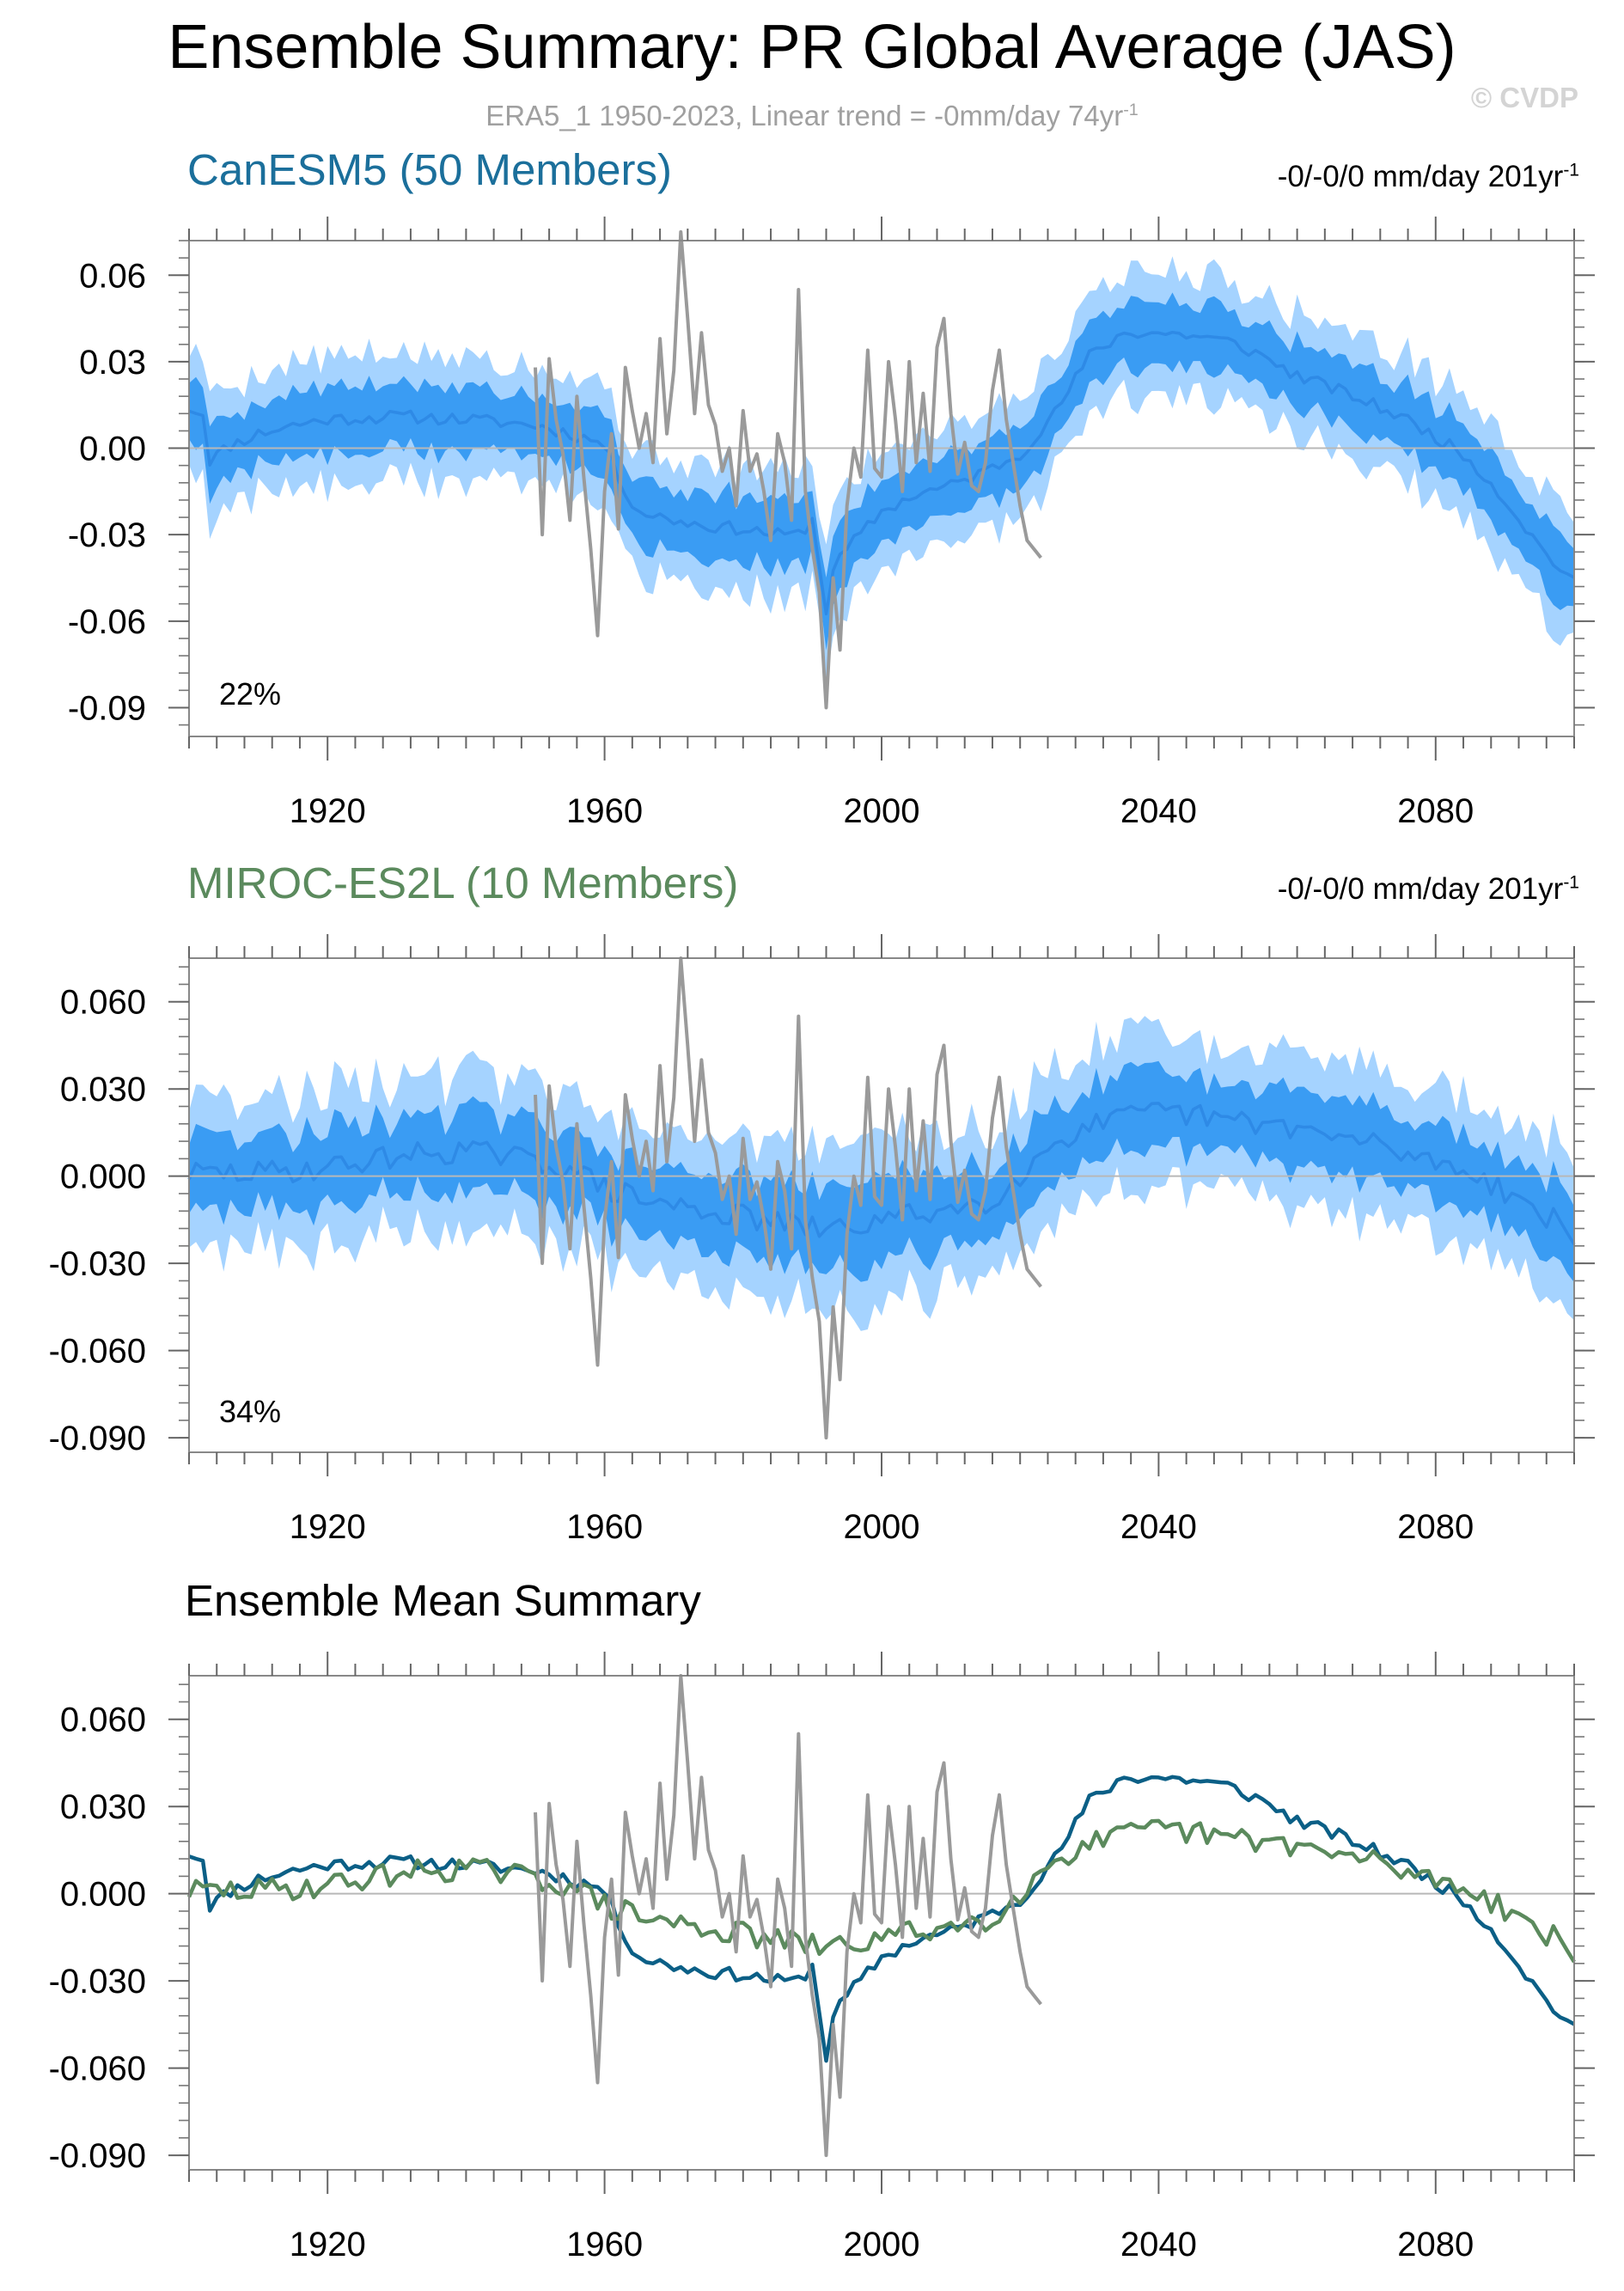  I want to click on canesm5-observed-line, so click(788, 469).